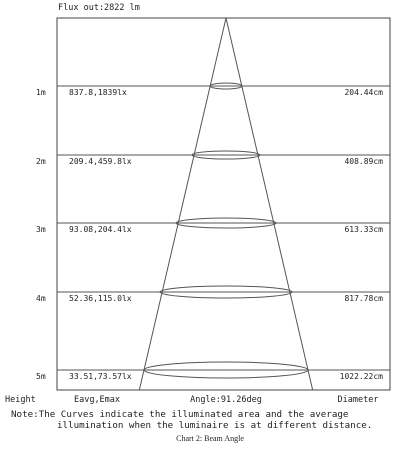  Describe the element at coordinates (226, 400) in the screenshot. I see `footer-angle-label: Angle:91.26deg` at that location.